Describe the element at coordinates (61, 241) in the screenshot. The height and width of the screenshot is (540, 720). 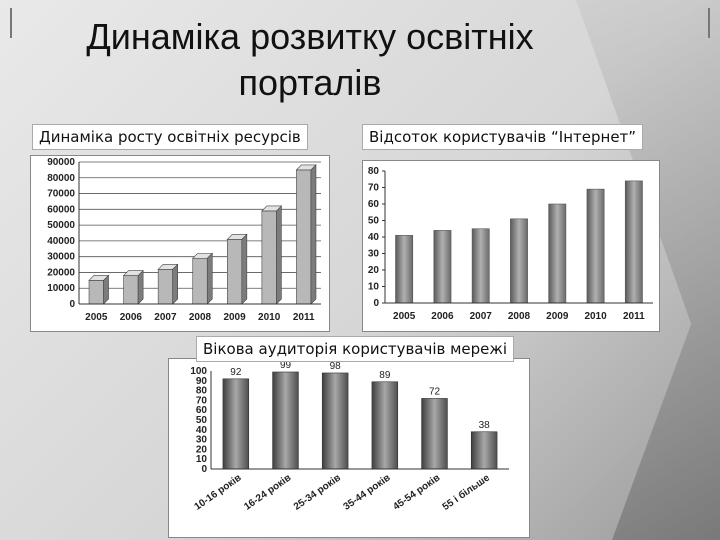
I see `y-tick-label: 40000` at that location.